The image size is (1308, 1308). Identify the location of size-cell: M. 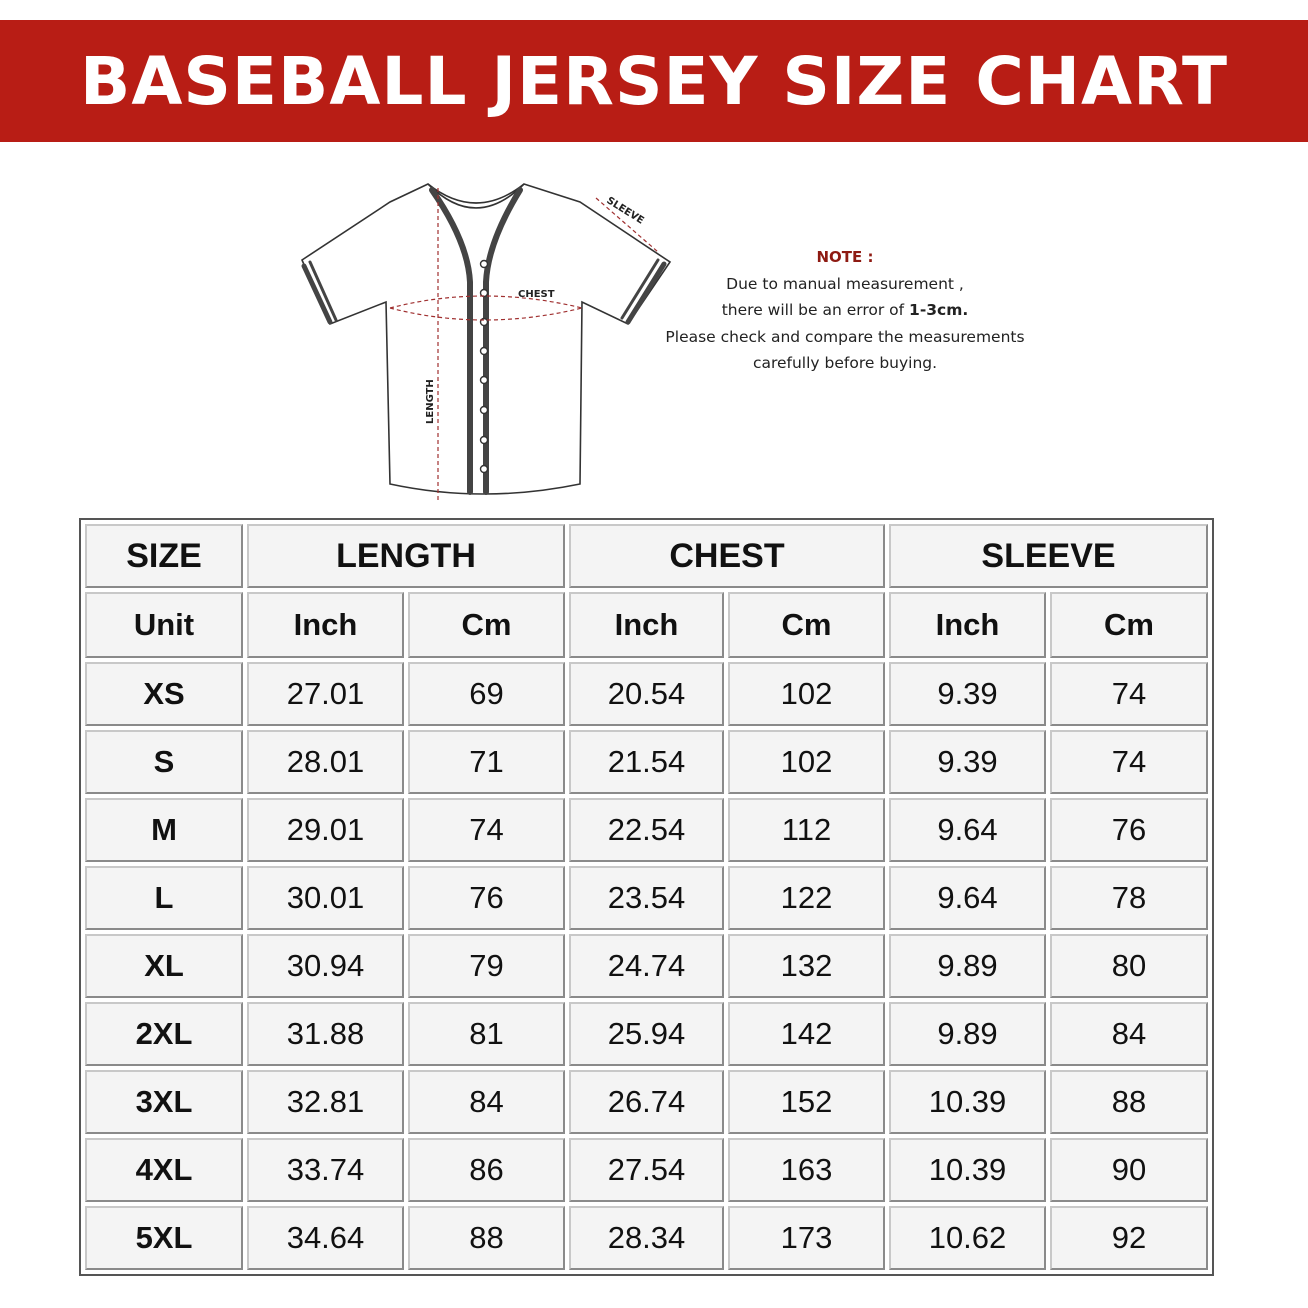
(164, 830).